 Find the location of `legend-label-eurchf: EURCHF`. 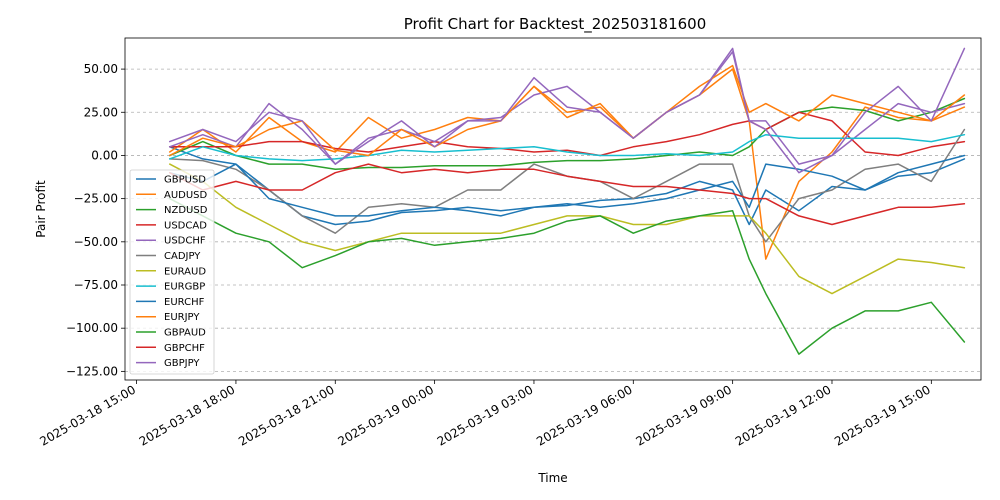

legend-label-eurchf: EURCHF is located at coordinates (184, 302).